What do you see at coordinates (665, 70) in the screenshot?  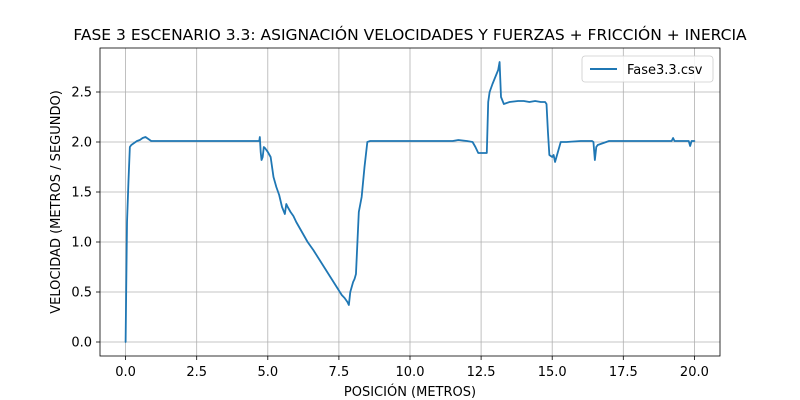 I see `legend-entry: Fase3.3.csv` at bounding box center [665, 70].